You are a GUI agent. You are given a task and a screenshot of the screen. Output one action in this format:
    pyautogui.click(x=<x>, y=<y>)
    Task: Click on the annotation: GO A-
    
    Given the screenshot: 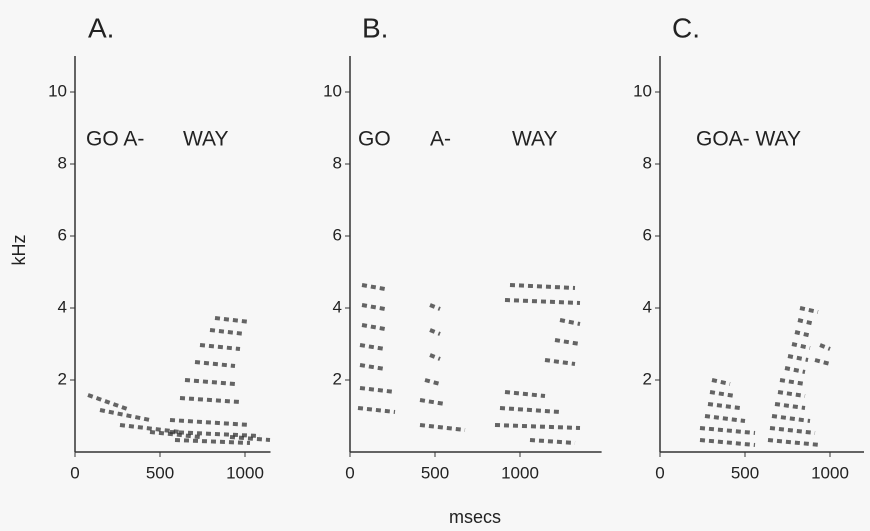 What is the action you would take?
    pyautogui.click(x=115, y=139)
    